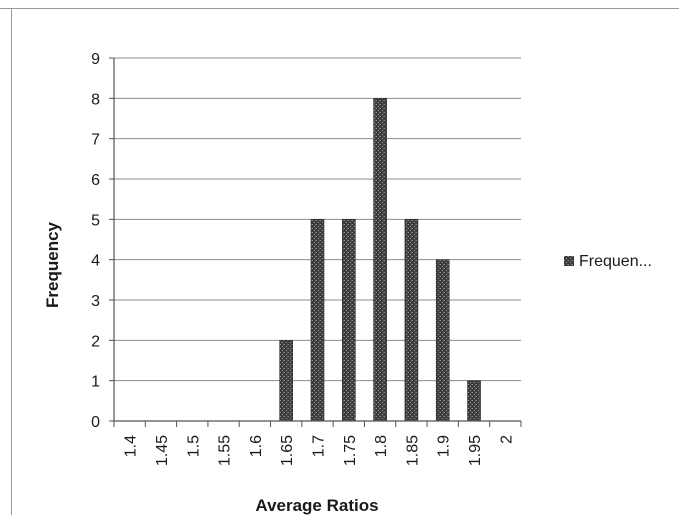 The image size is (679, 520). I want to click on x-tick-label: 1.75, so click(350, 450).